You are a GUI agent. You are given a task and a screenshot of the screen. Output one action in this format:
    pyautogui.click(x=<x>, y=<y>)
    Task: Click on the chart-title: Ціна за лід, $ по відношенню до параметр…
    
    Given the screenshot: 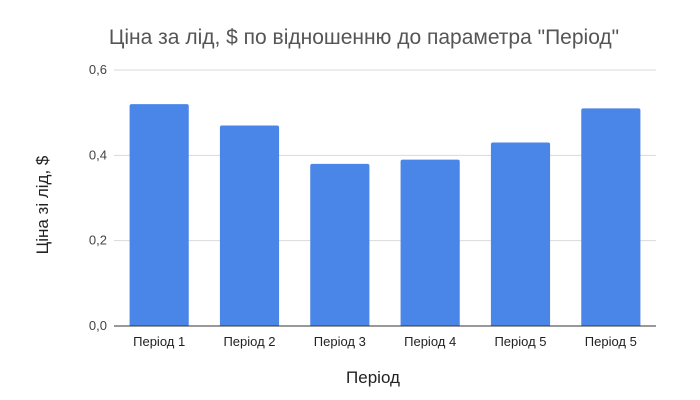 What is the action you would take?
    pyautogui.click(x=364, y=37)
    